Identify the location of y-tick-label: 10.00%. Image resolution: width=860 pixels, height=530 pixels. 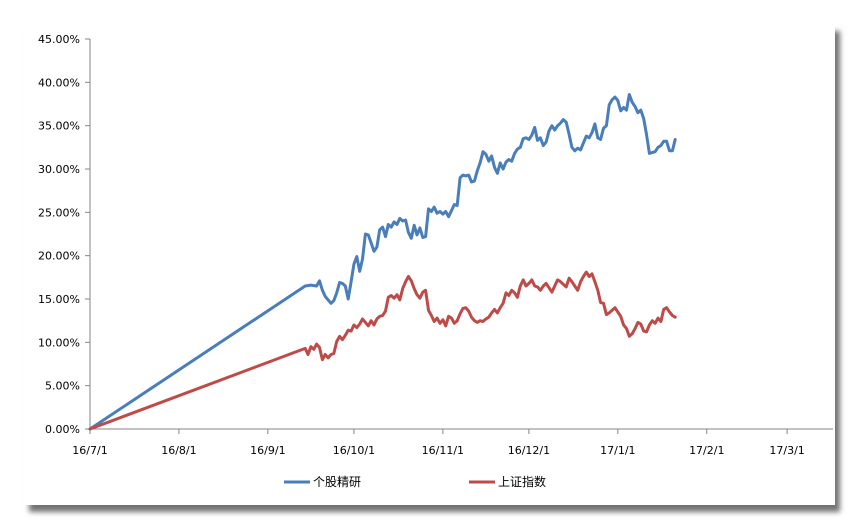
(59, 342).